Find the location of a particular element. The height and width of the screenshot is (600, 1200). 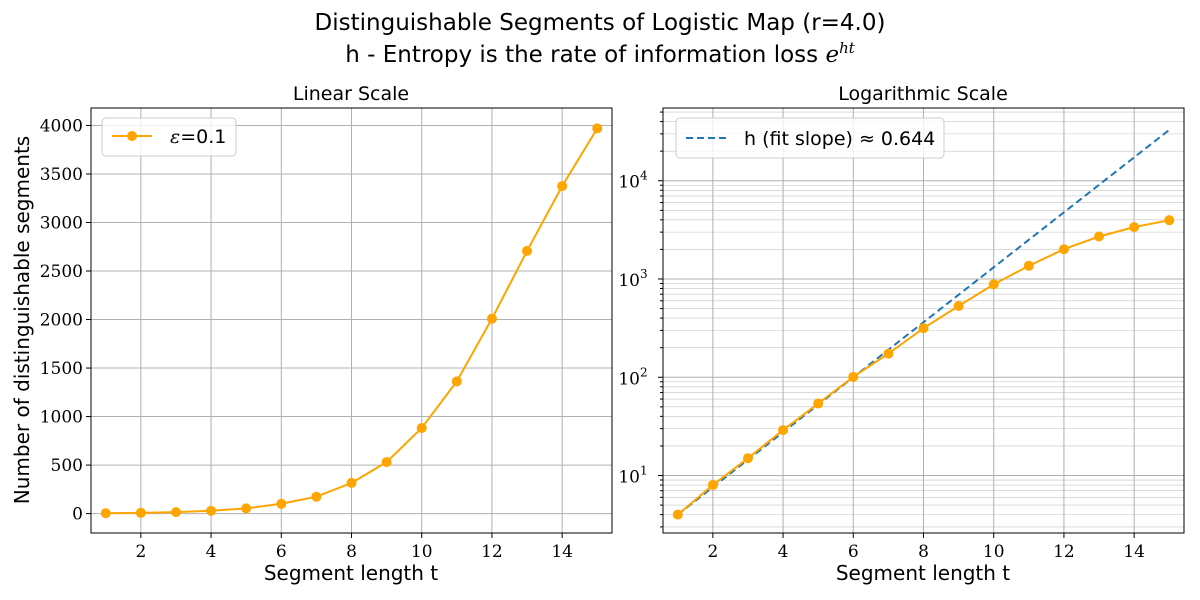

linear-y-tick-label: 1500 is located at coordinates (61, 369).